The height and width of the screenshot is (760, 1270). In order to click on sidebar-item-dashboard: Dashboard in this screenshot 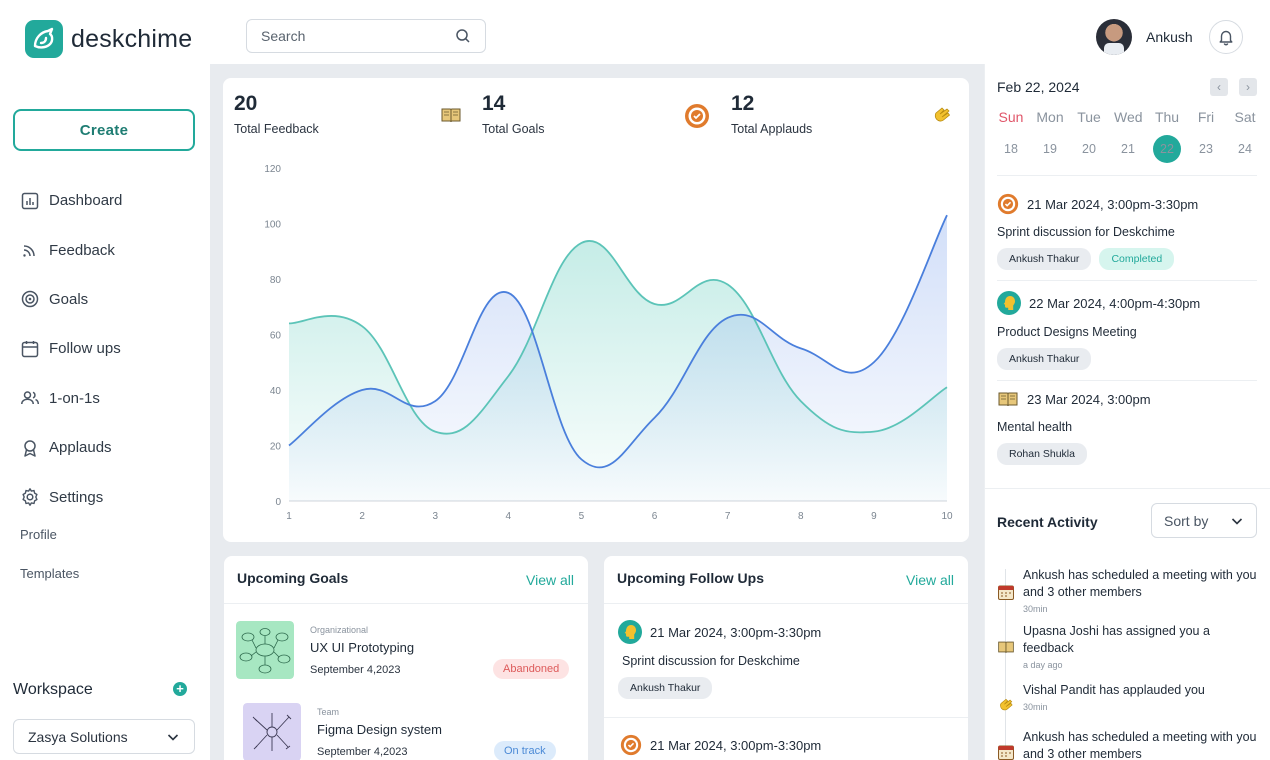, I will do `click(71, 200)`.